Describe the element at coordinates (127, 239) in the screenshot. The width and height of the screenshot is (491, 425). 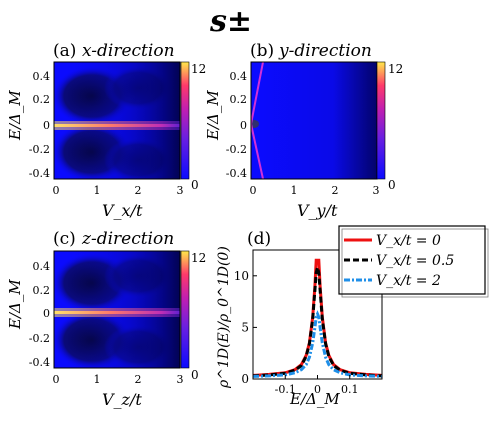
I see `panel-c-title: z-direction` at that location.